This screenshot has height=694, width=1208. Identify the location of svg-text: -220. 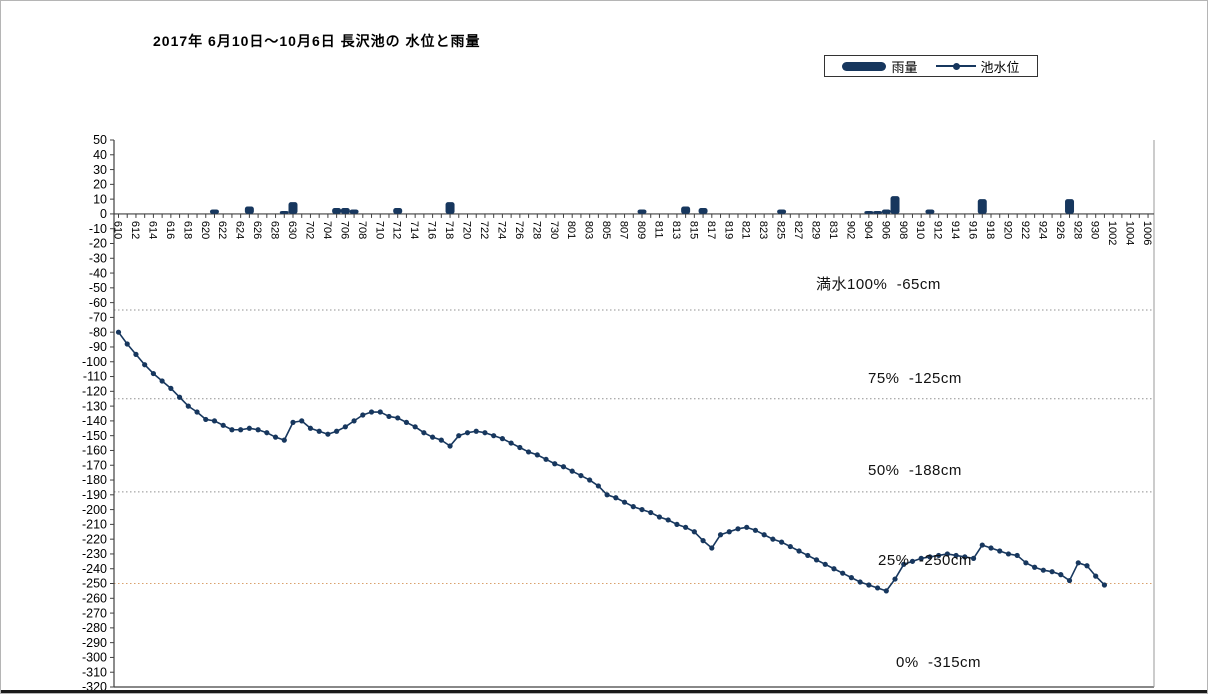
(94, 539).